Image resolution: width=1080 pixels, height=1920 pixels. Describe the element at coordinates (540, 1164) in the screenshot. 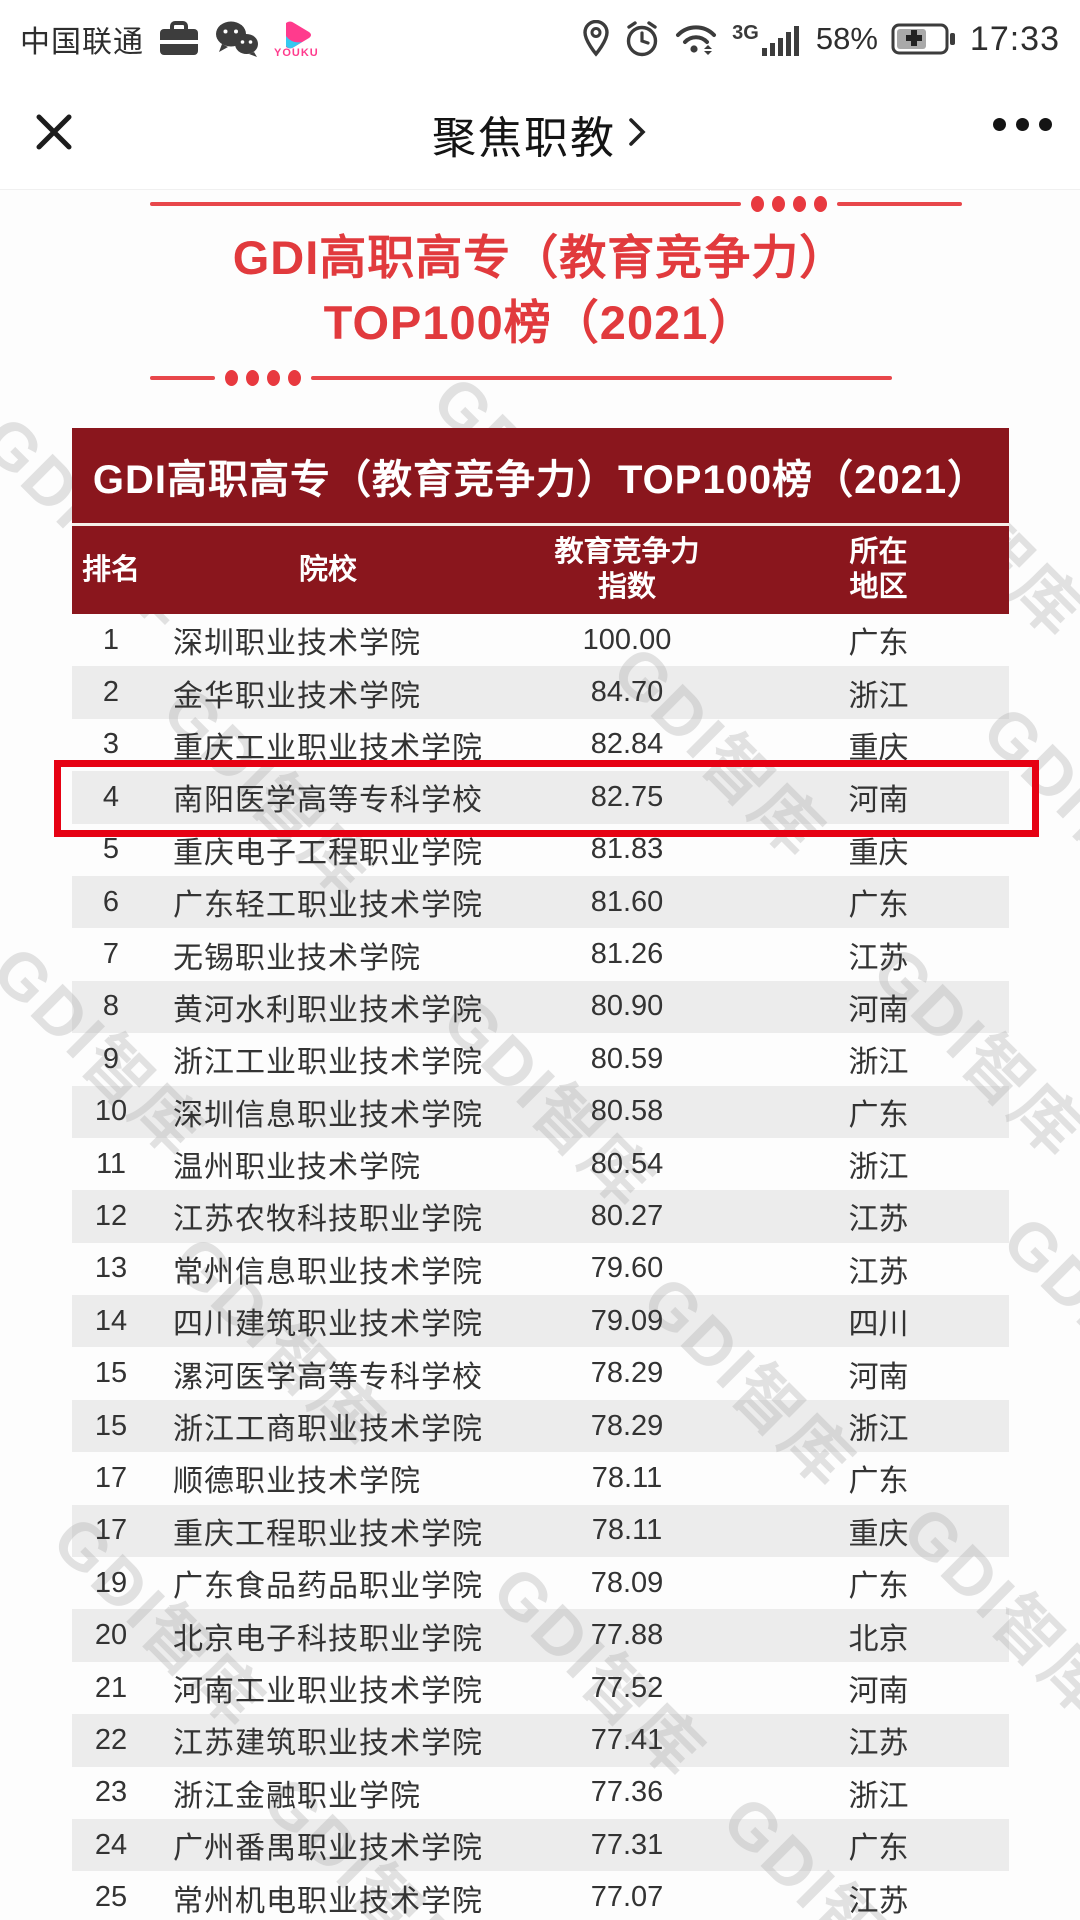

I see `table-row: 11 温州职业技术学院 80.54 浙江` at that location.